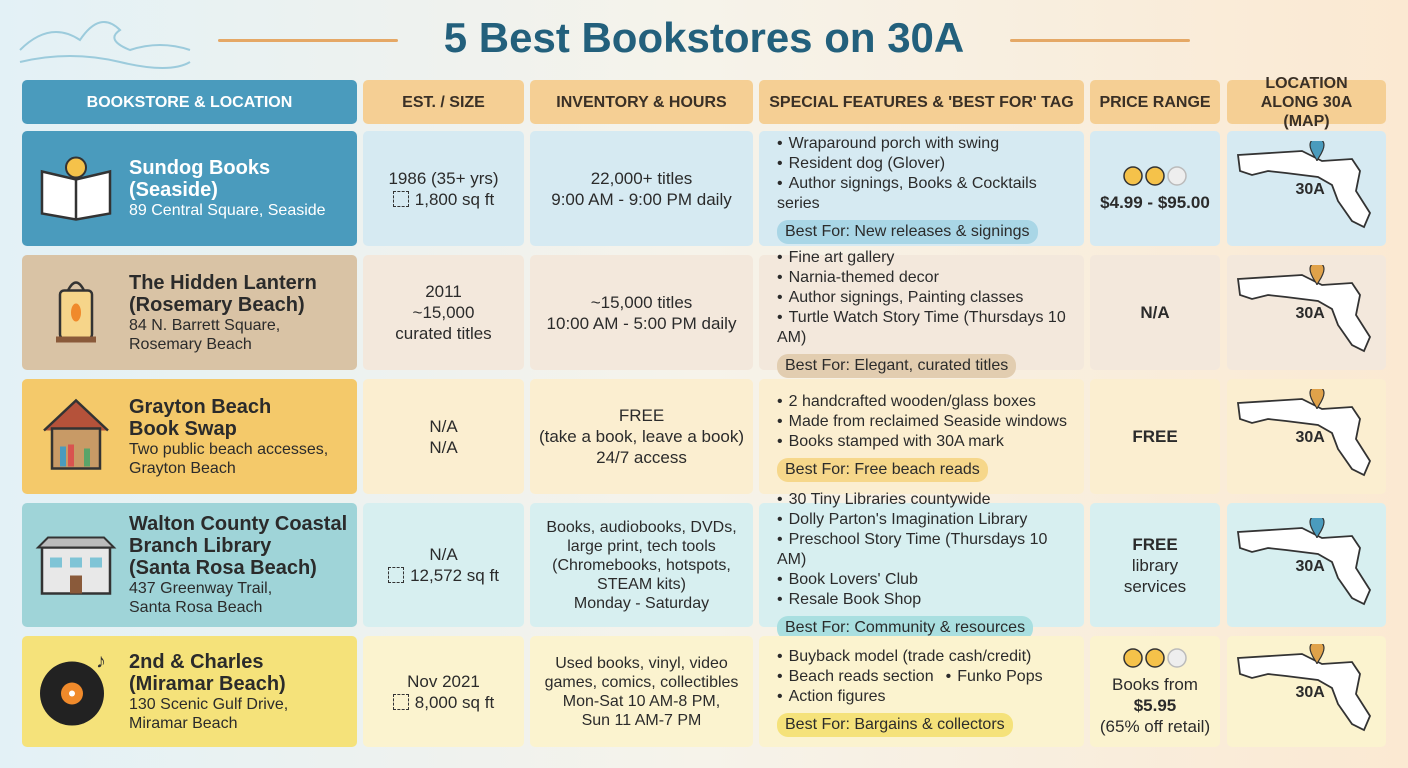 The image size is (1408, 768). Describe the element at coordinates (861, 164) in the screenshot. I see `feature-item: Resident dog (Glover)` at that location.